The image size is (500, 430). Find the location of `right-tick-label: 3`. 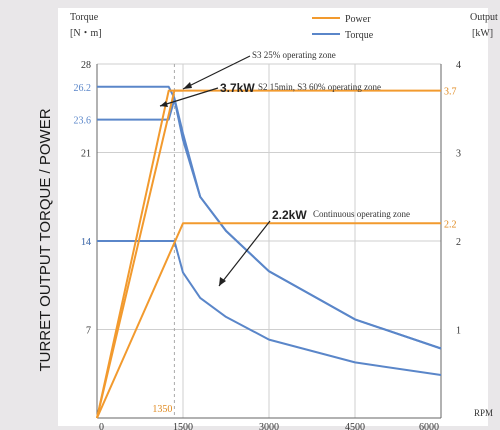

right-tick-label: 3 is located at coordinates (458, 154).